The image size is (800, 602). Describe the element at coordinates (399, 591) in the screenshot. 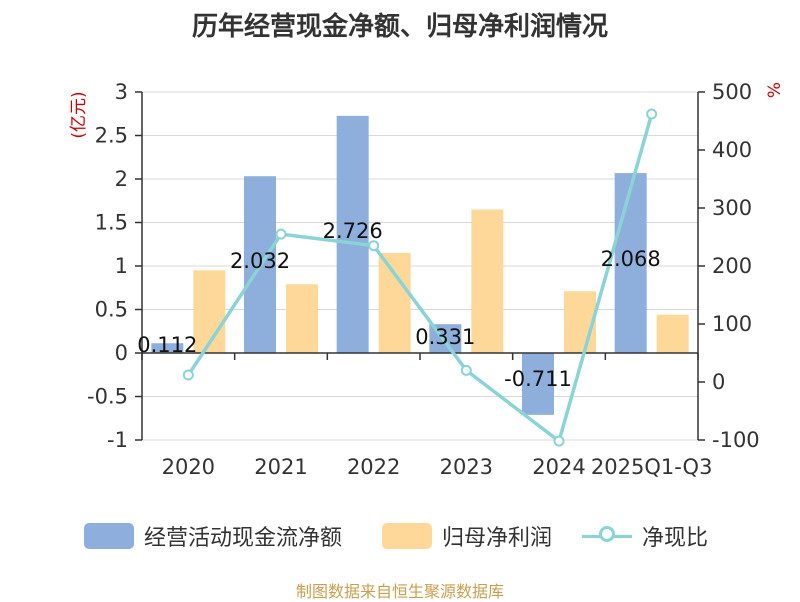

I see `source-note: 制图数据来自恒生聚源数据库` at that location.